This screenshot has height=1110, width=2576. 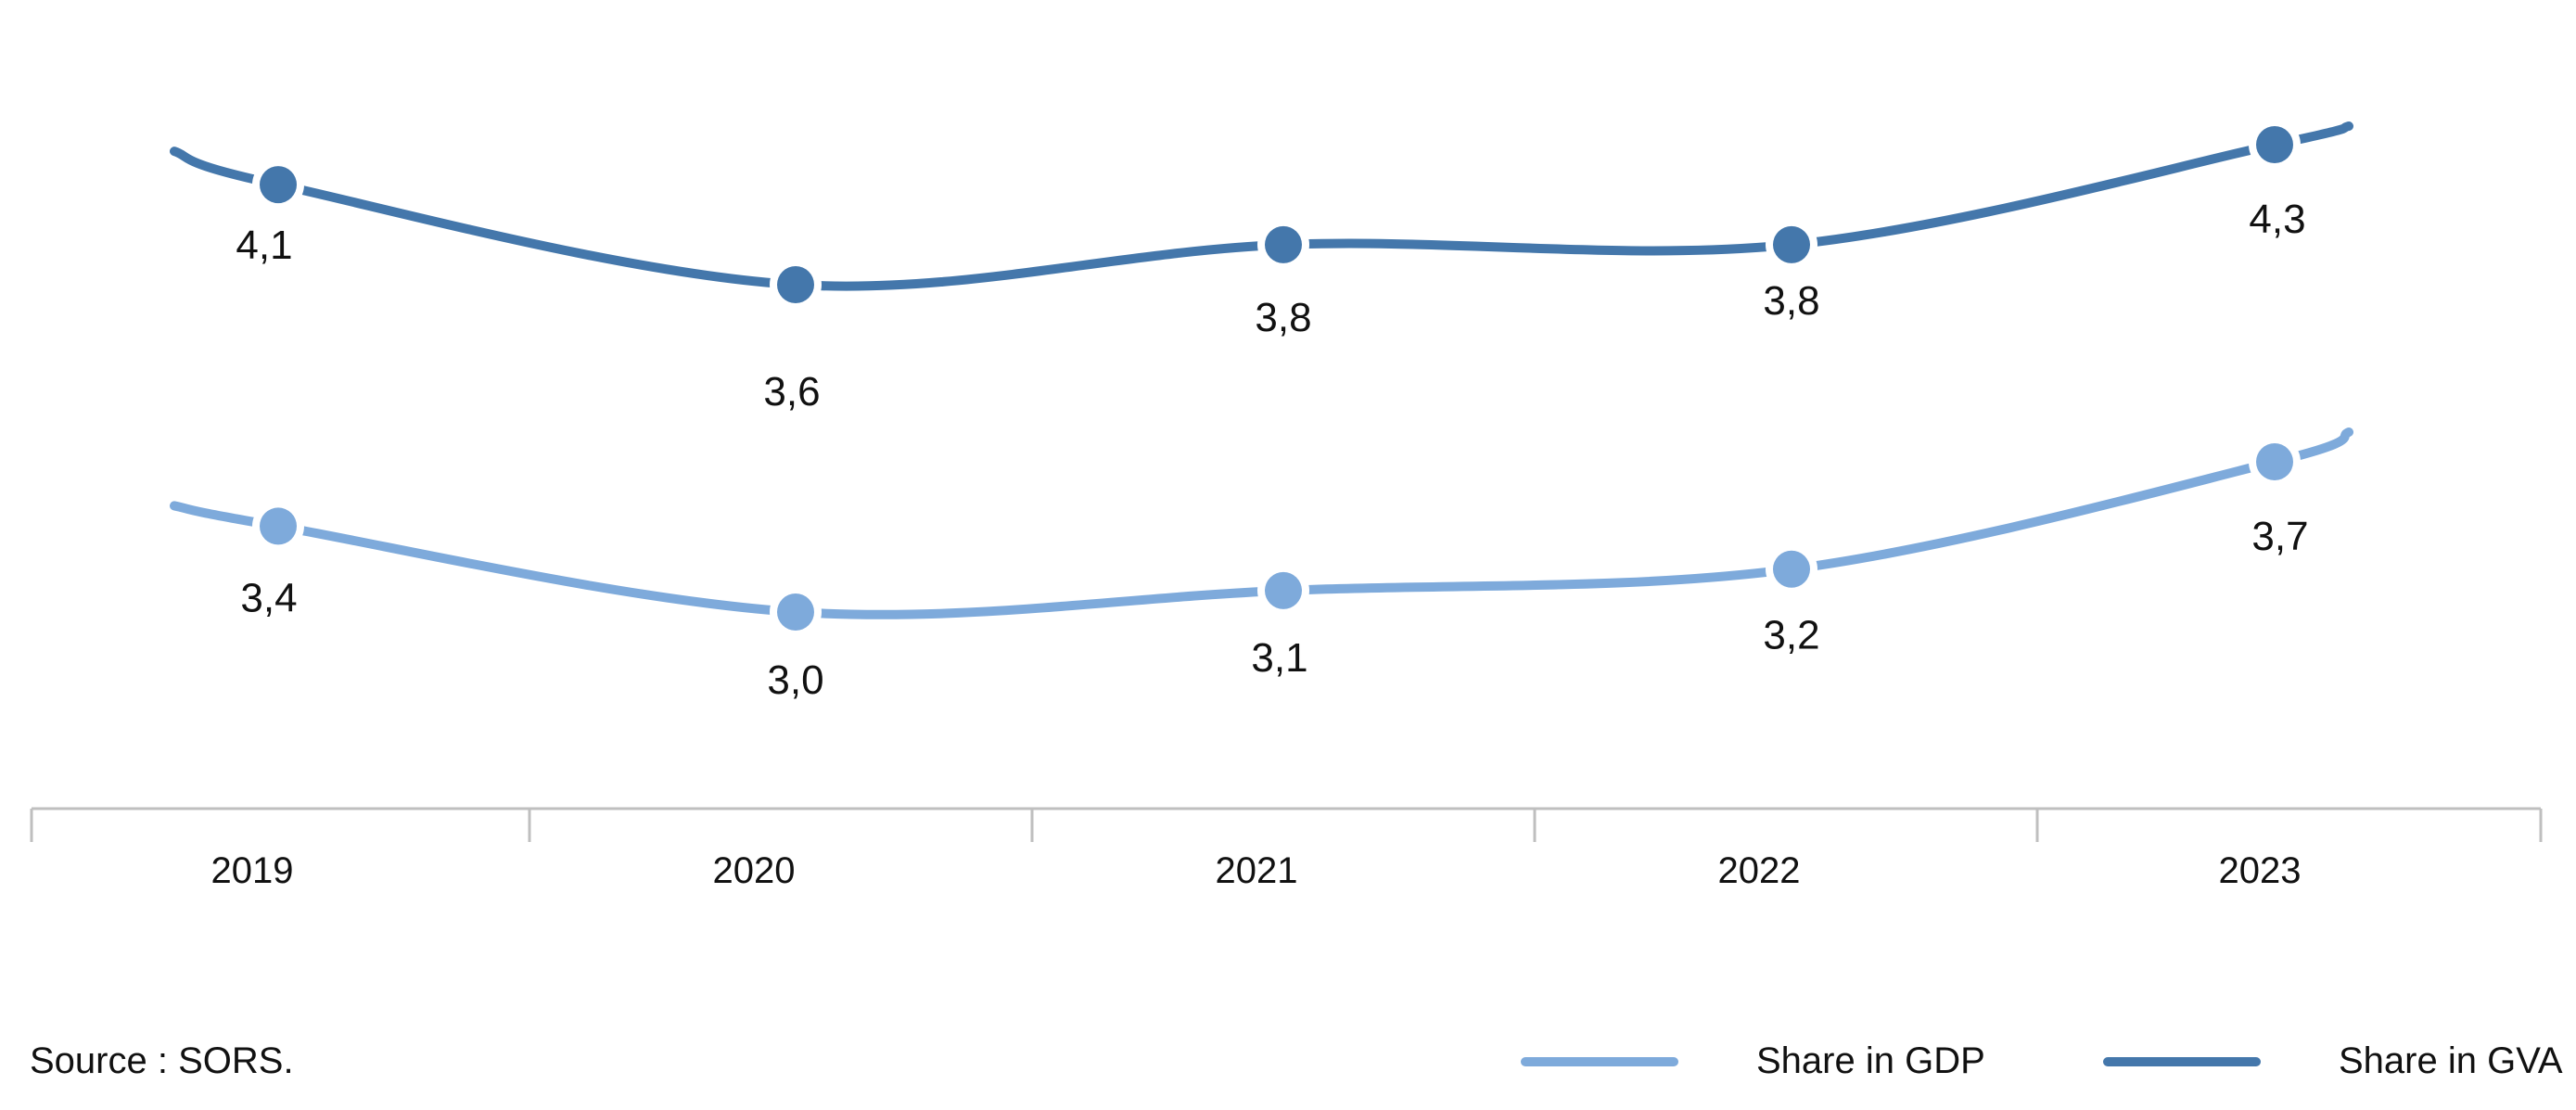 I want to click on x-tick-label-2020: 2020, so click(x=754, y=870).